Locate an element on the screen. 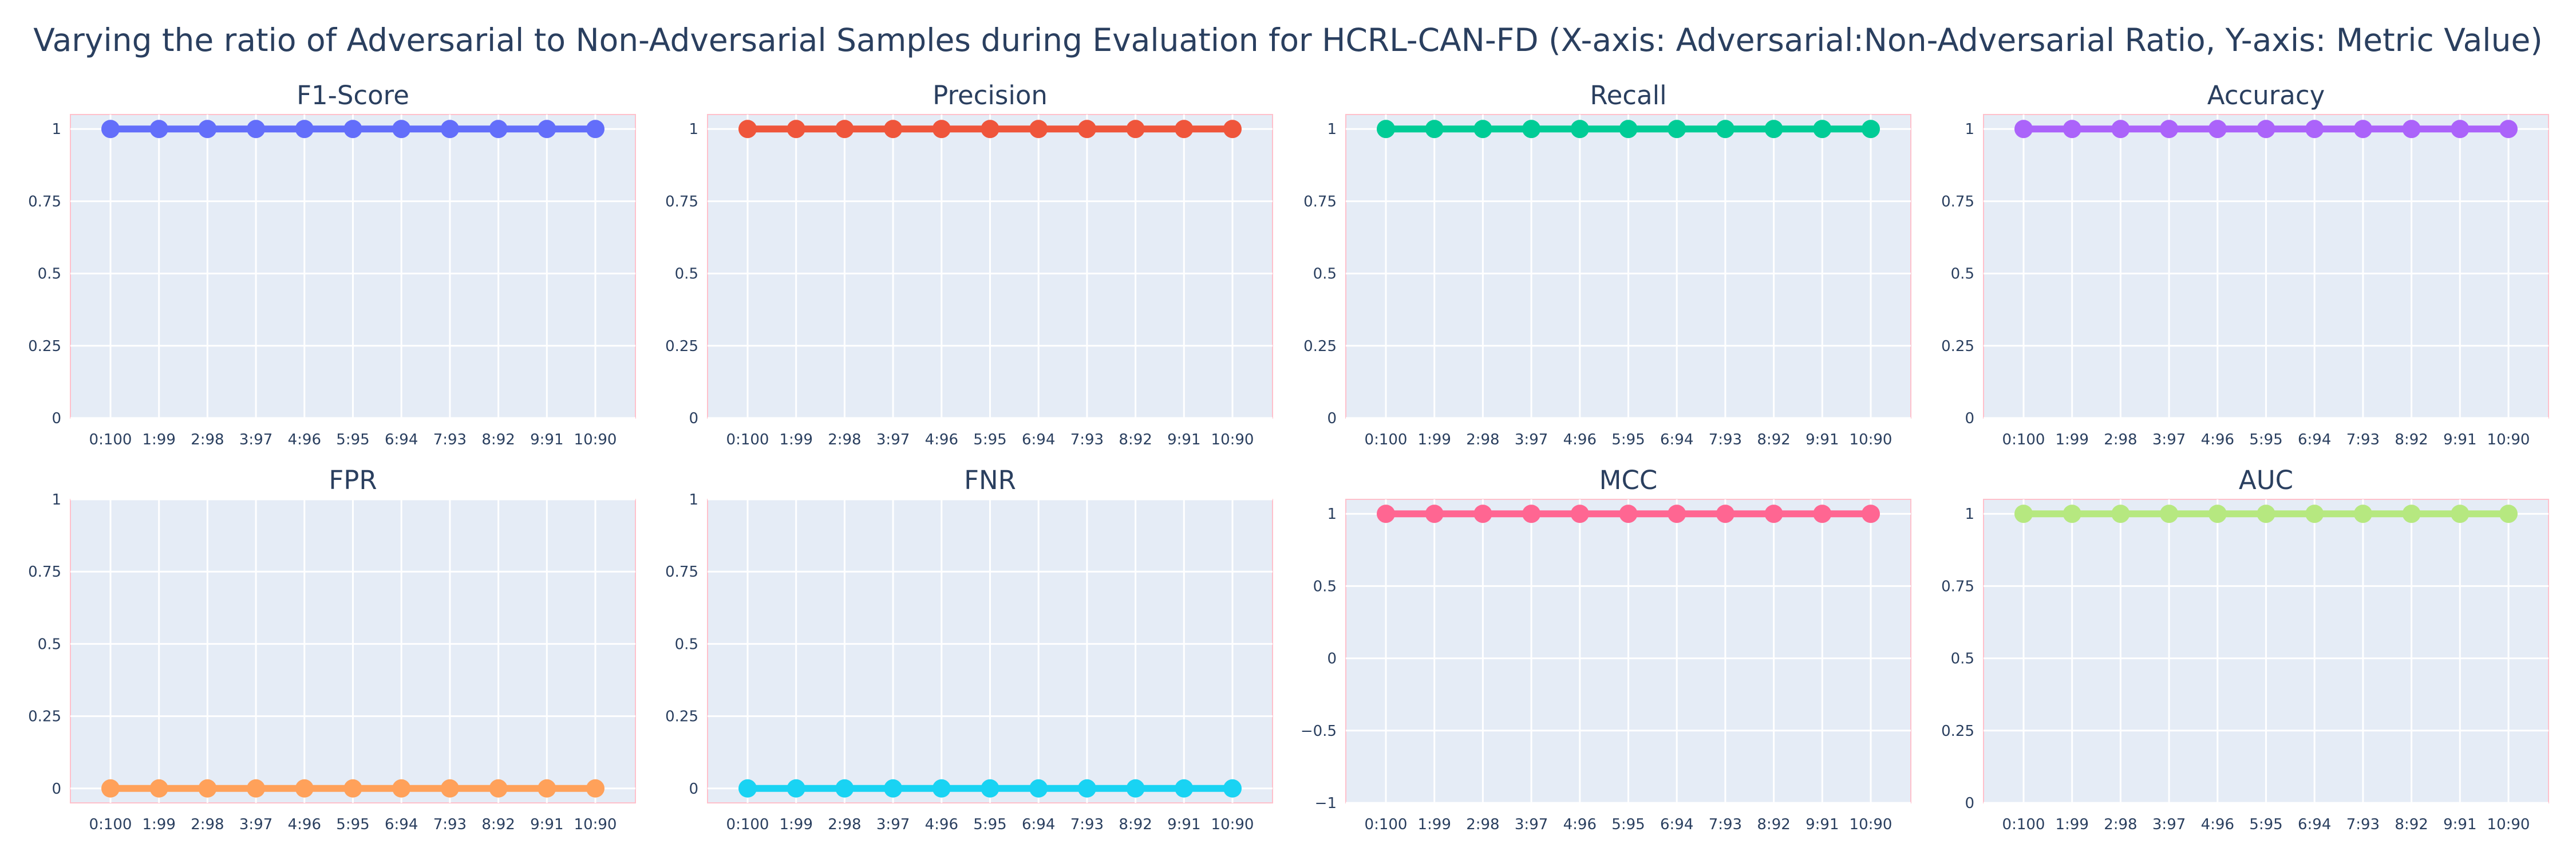 This screenshot has width=2576, height=859. y-tick-label: −0.5 is located at coordinates (1319, 731).